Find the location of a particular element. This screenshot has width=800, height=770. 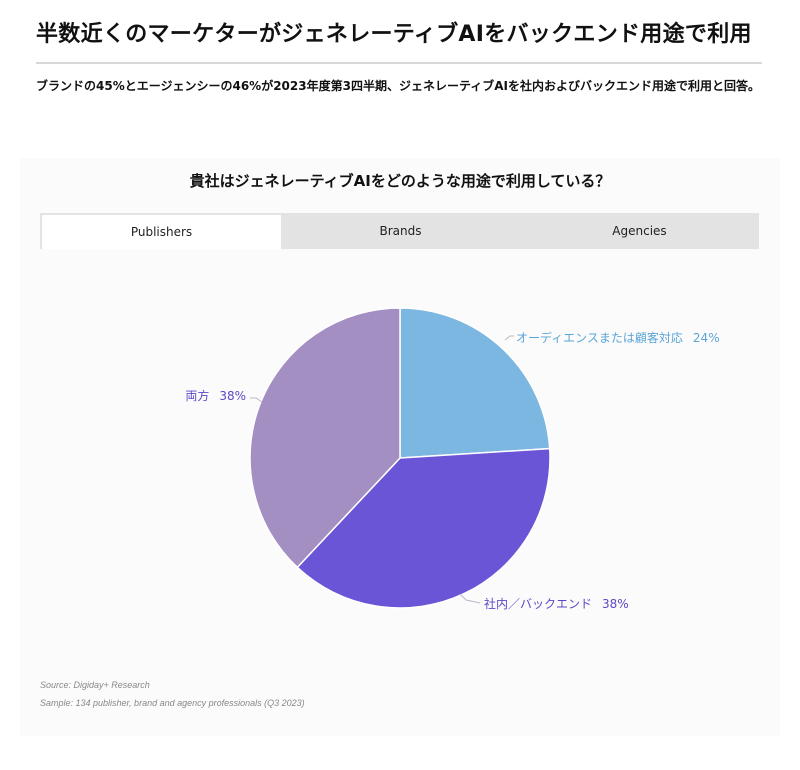

tab-publishers: Publishers is located at coordinates (161, 232).